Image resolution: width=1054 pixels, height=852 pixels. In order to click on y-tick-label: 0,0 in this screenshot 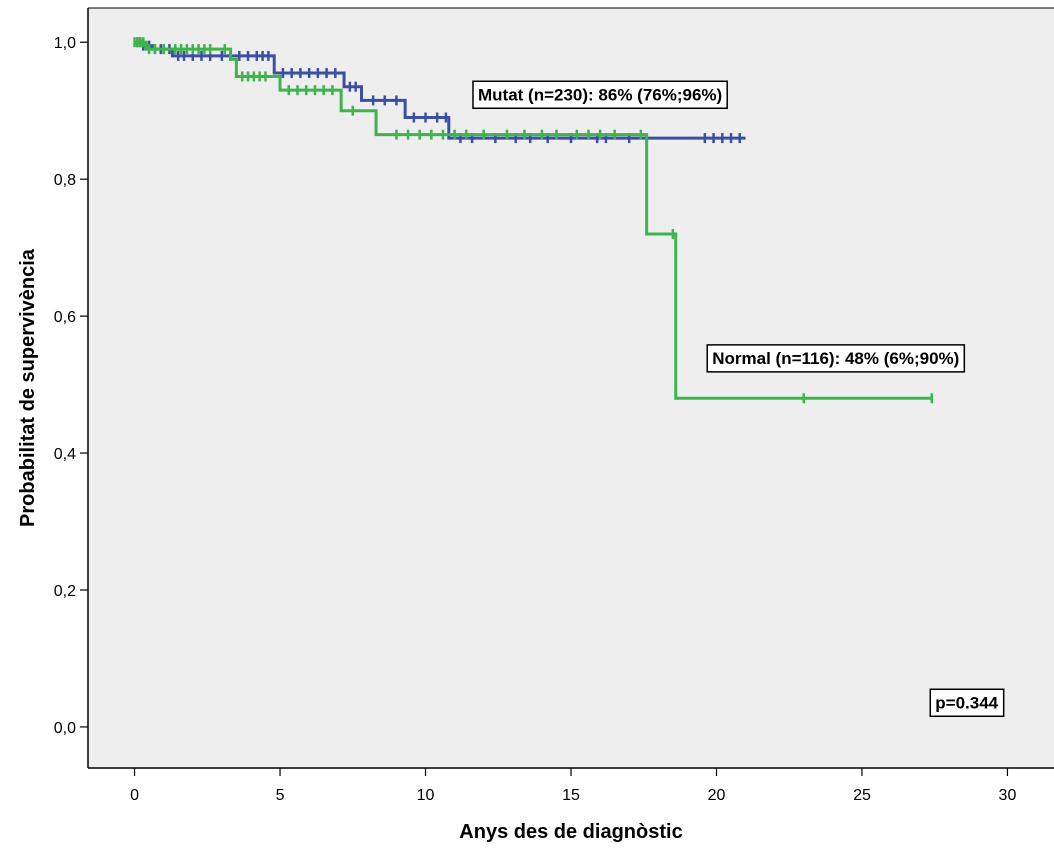, I will do `click(65, 728)`.